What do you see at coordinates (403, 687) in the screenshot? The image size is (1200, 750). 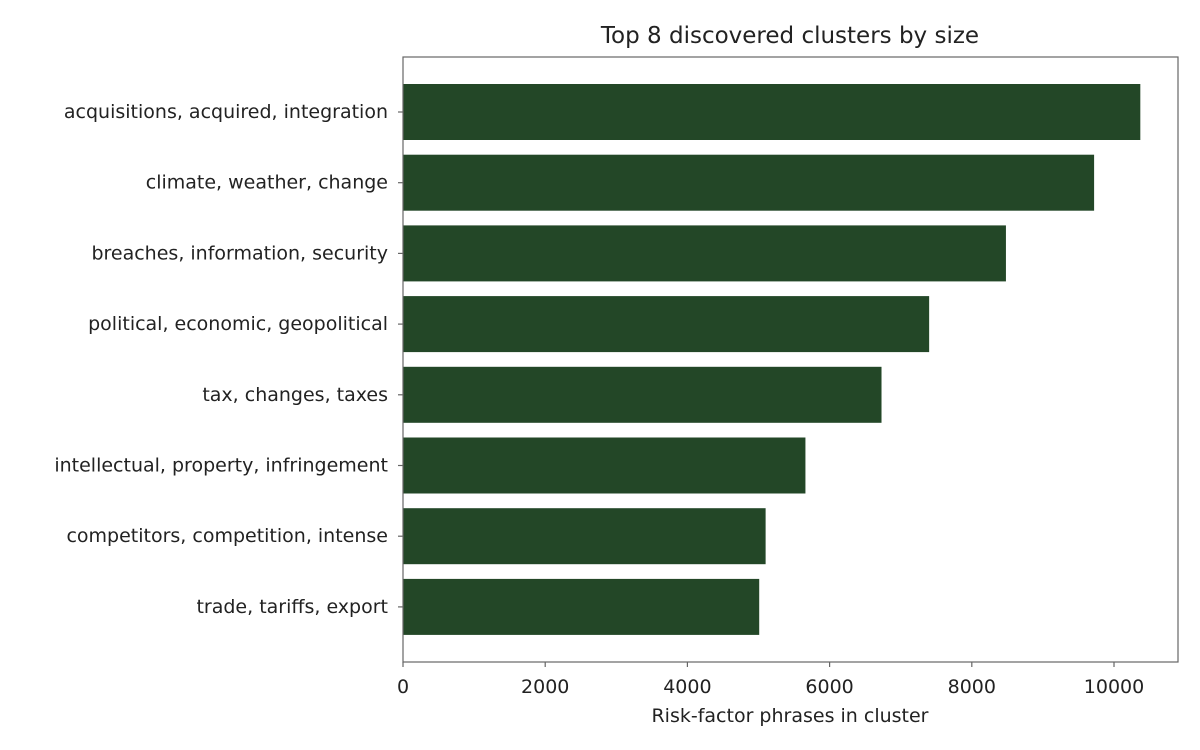 I see `x-tick-label: 0` at bounding box center [403, 687].